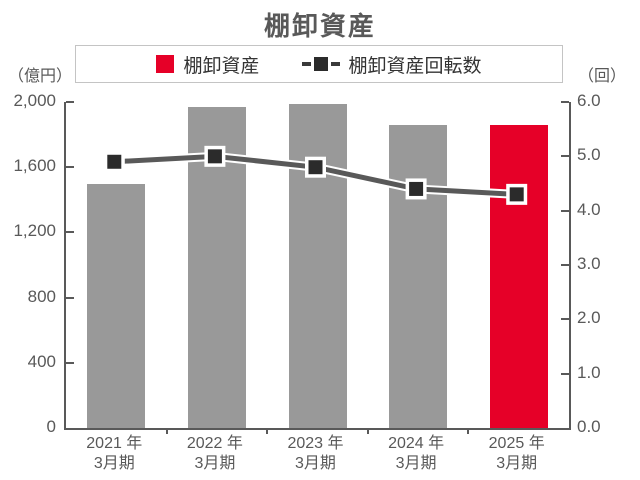 Image resolution: width=640 pixels, height=480 pixels. What do you see at coordinates (415, 66) in the screenshot?
I see `legend-label: 棚卸資産回転数` at bounding box center [415, 66].